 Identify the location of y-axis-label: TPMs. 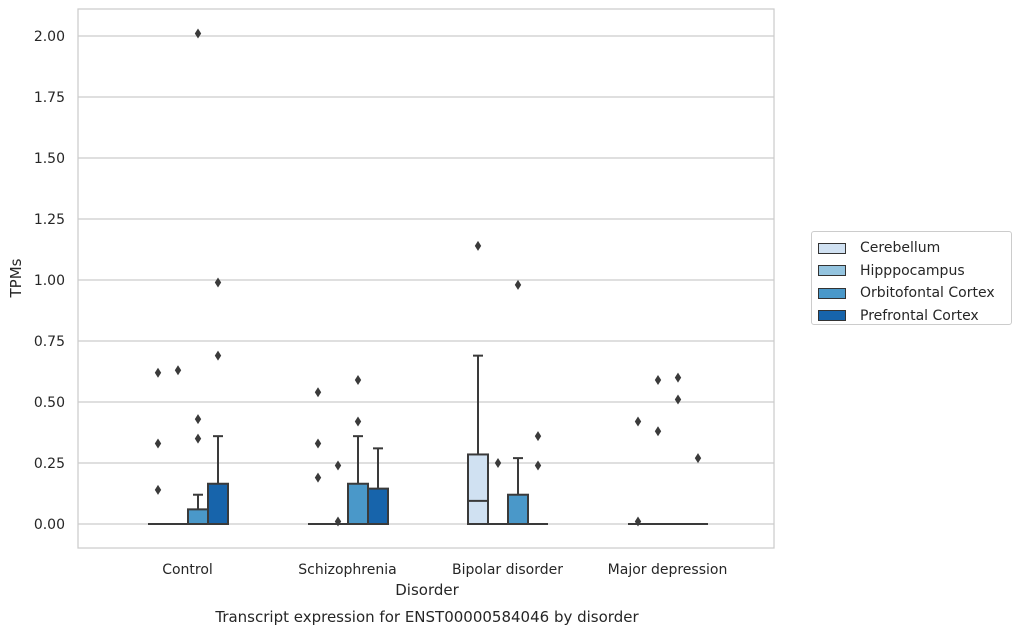
(16, 278).